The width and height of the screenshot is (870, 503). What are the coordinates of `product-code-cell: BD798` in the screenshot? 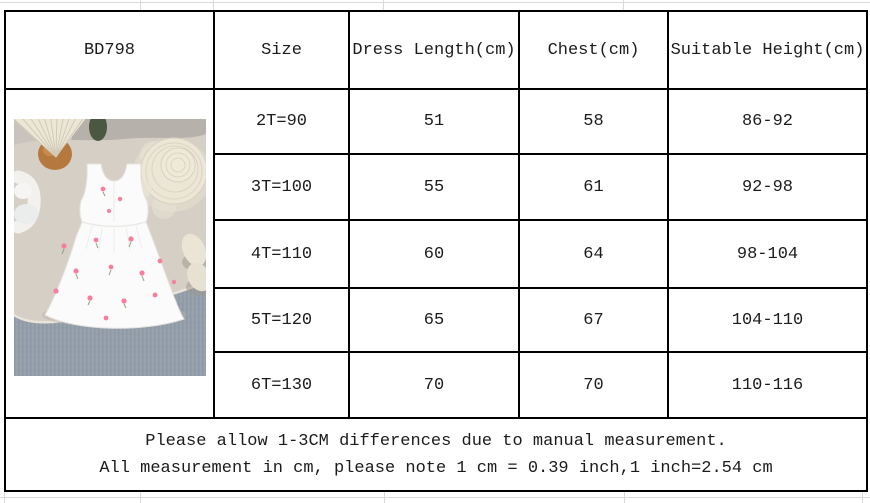 It's located at (109, 50).